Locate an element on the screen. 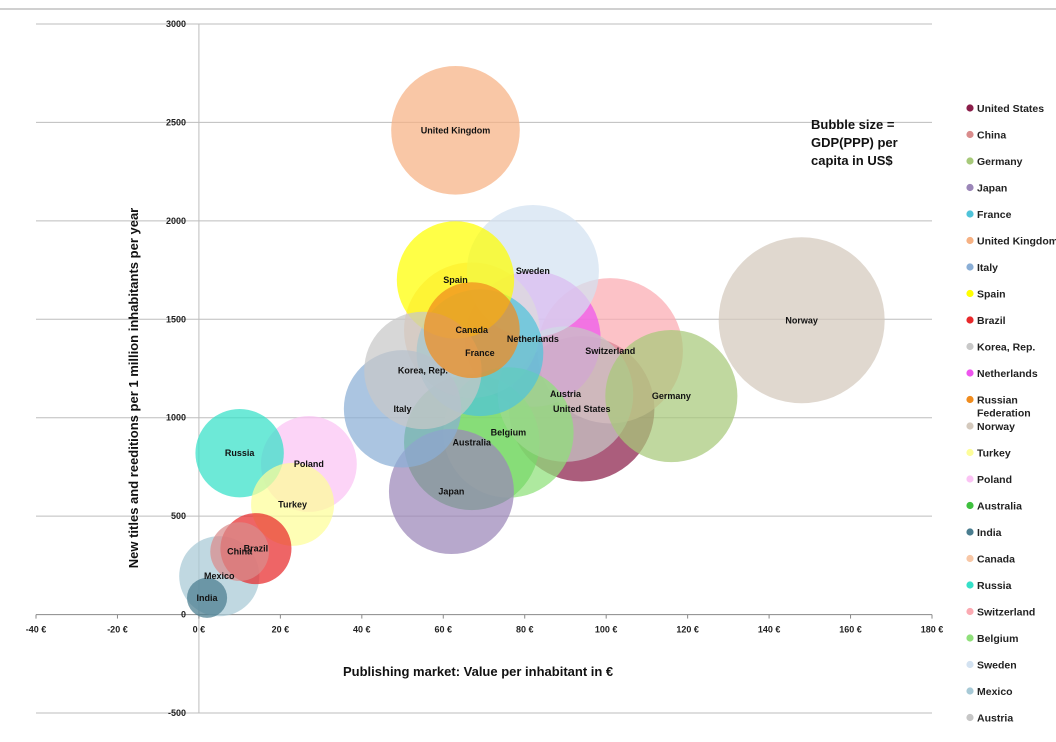 This screenshot has width=1056, height=742. bubble-label: Canada is located at coordinates (473, 330).